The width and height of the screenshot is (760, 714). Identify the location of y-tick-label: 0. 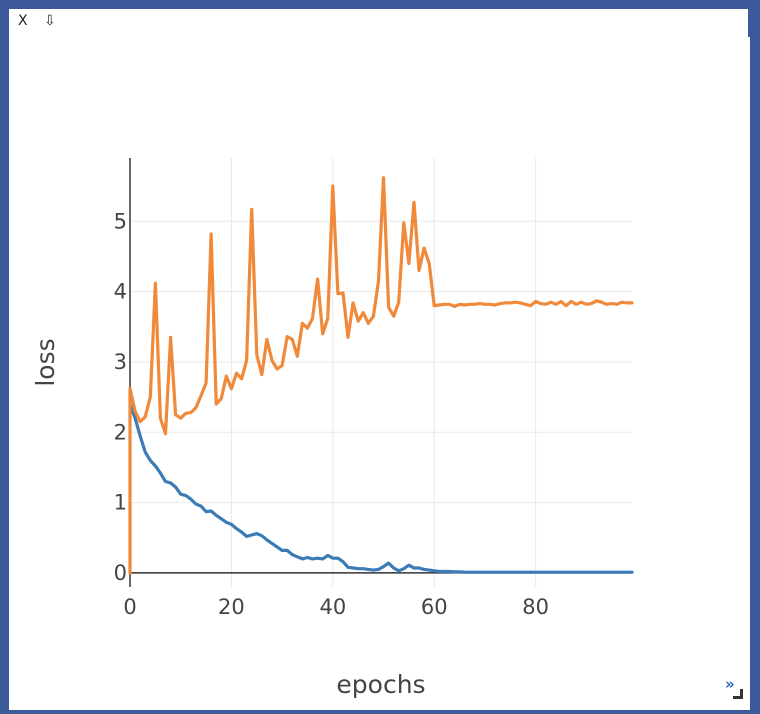
(120, 573).